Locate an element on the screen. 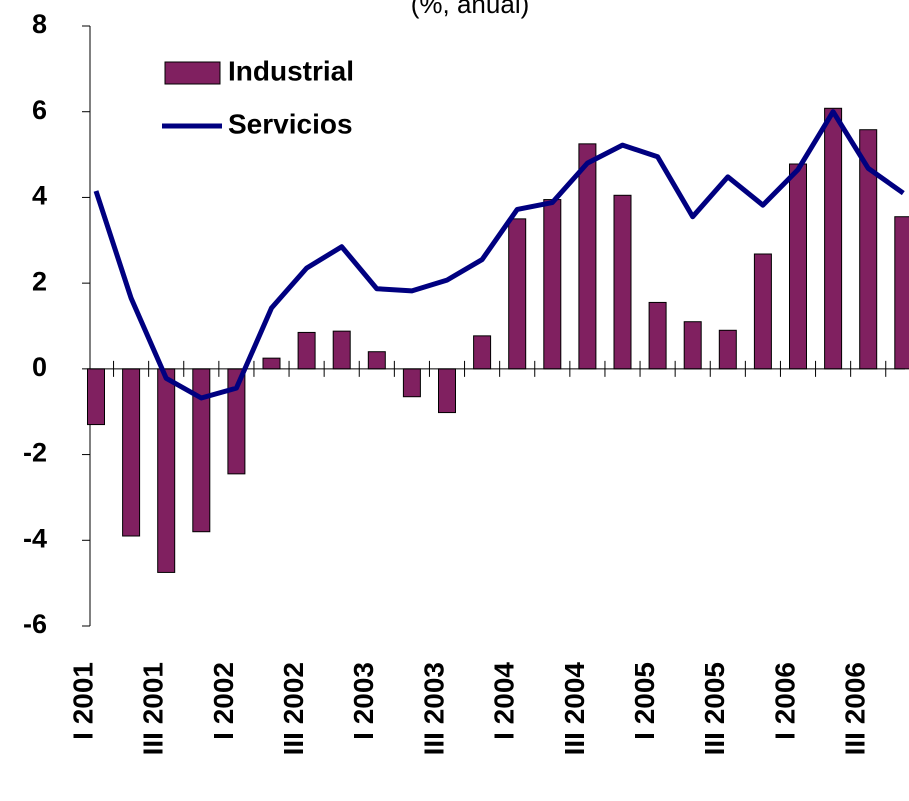 This screenshot has height=801, width=909. y-tick-label: 4 is located at coordinates (39, 196).